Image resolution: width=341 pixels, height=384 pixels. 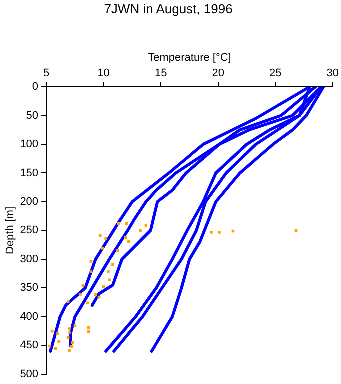 What do you see at coordinates (29, 316) in the screenshot?
I see `y-tick-label: 400` at bounding box center [29, 316].